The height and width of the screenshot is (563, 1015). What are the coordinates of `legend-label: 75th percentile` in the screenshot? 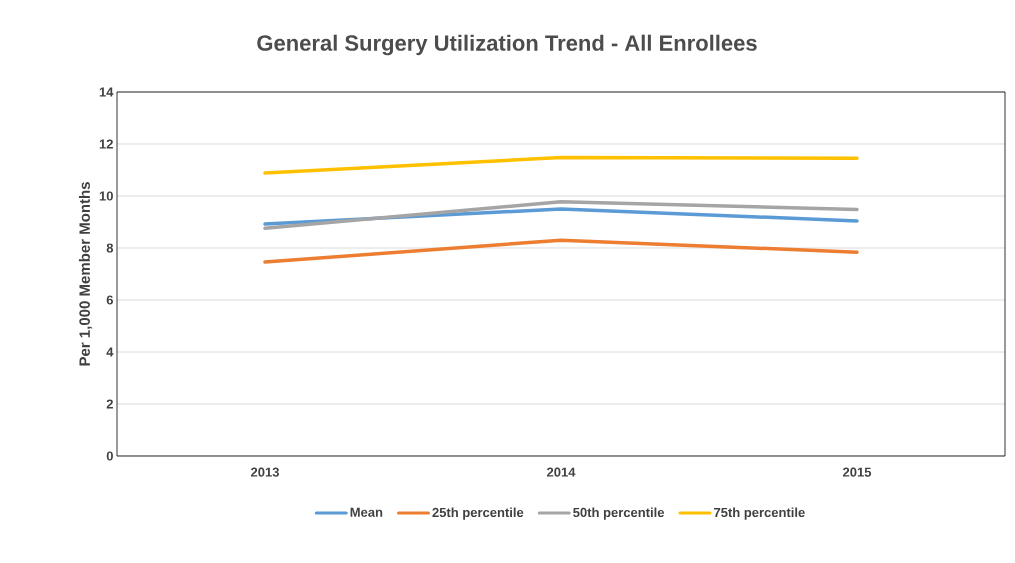 It's located at (759, 513).